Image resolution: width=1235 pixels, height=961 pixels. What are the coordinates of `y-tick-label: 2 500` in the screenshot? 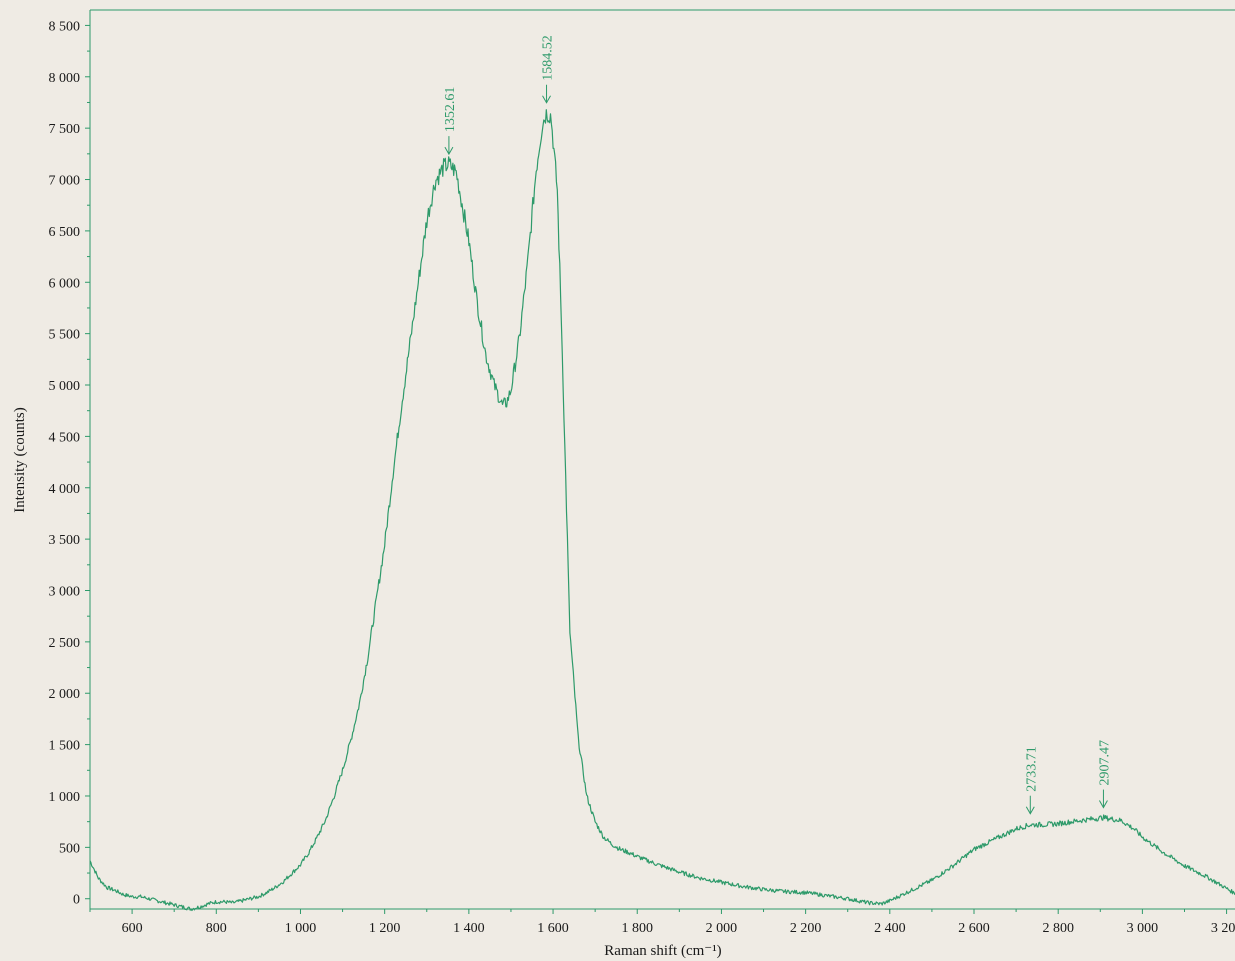 It's located at (65, 643).